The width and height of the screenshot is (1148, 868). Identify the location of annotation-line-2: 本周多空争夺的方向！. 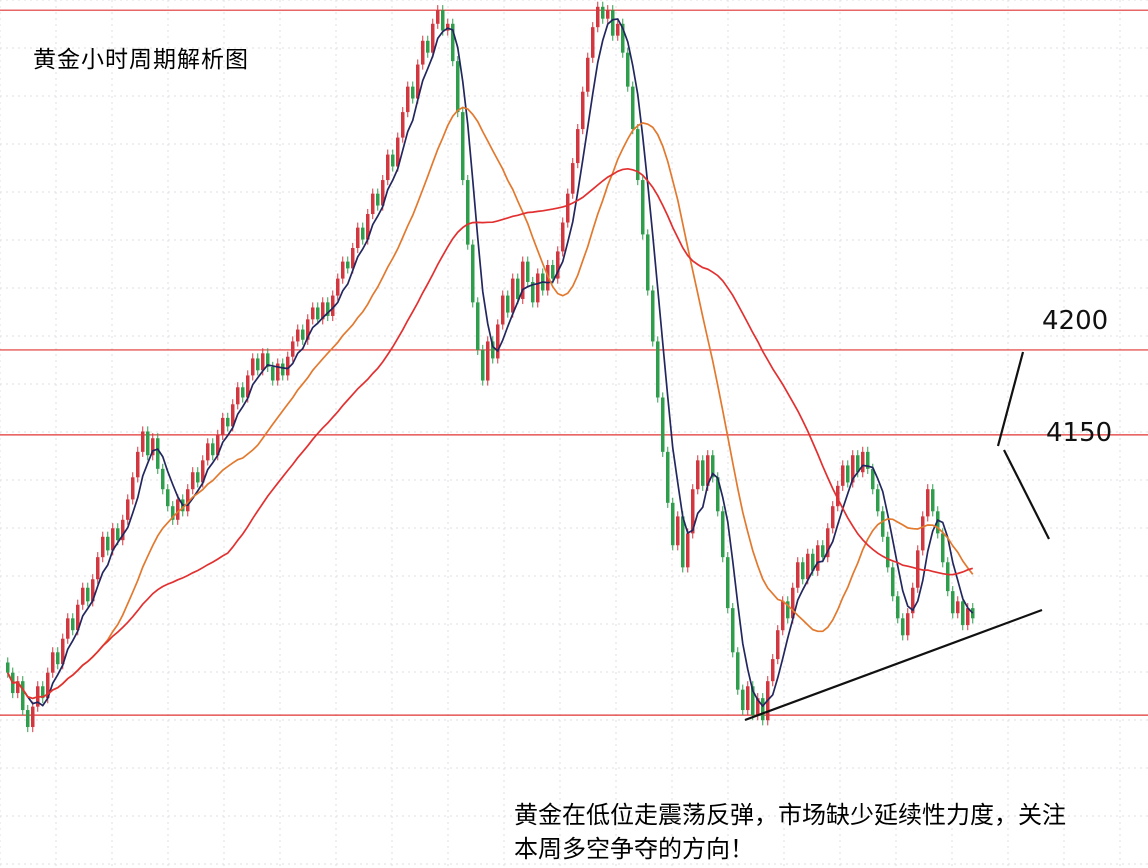
(634, 849).